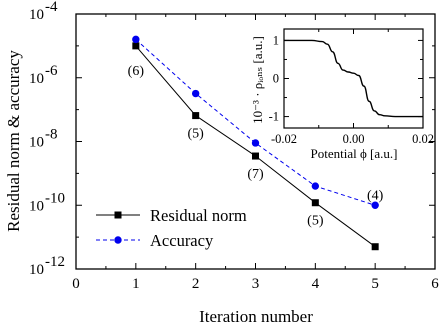 The width and height of the screenshot is (447, 327). Describe the element at coordinates (55, 198) in the screenshot. I see `y-tick-label-exponent: -10` at that location.